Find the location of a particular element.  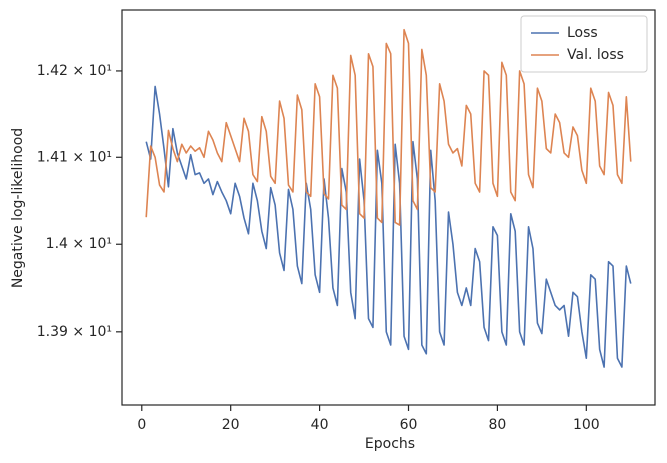

x-tick-label: 60 is located at coordinates (409, 425).